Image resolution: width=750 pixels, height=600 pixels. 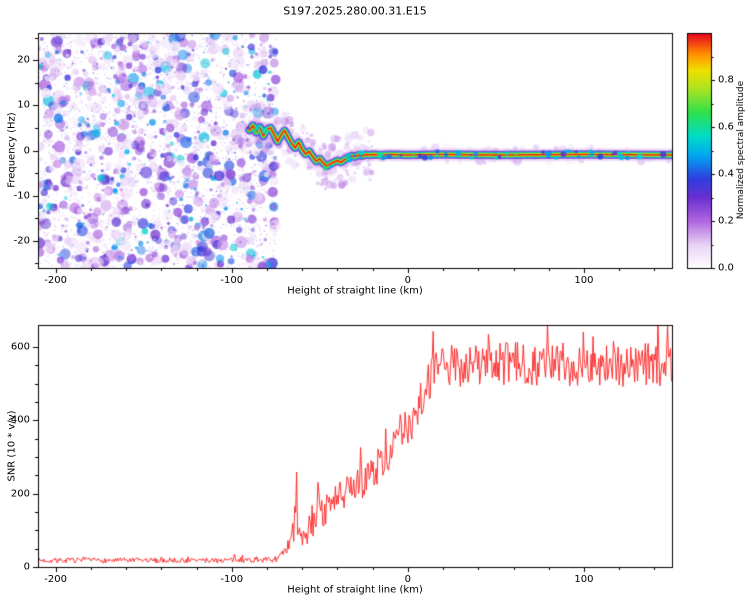 I want to click on tick-label: 0.0, so click(x=726, y=268).